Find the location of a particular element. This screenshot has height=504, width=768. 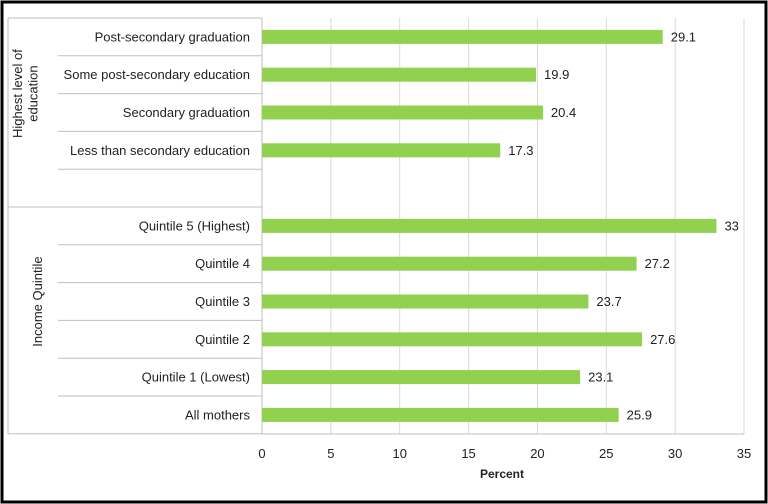

group-label: Highest level ofeducation is located at coordinates (25, 93).